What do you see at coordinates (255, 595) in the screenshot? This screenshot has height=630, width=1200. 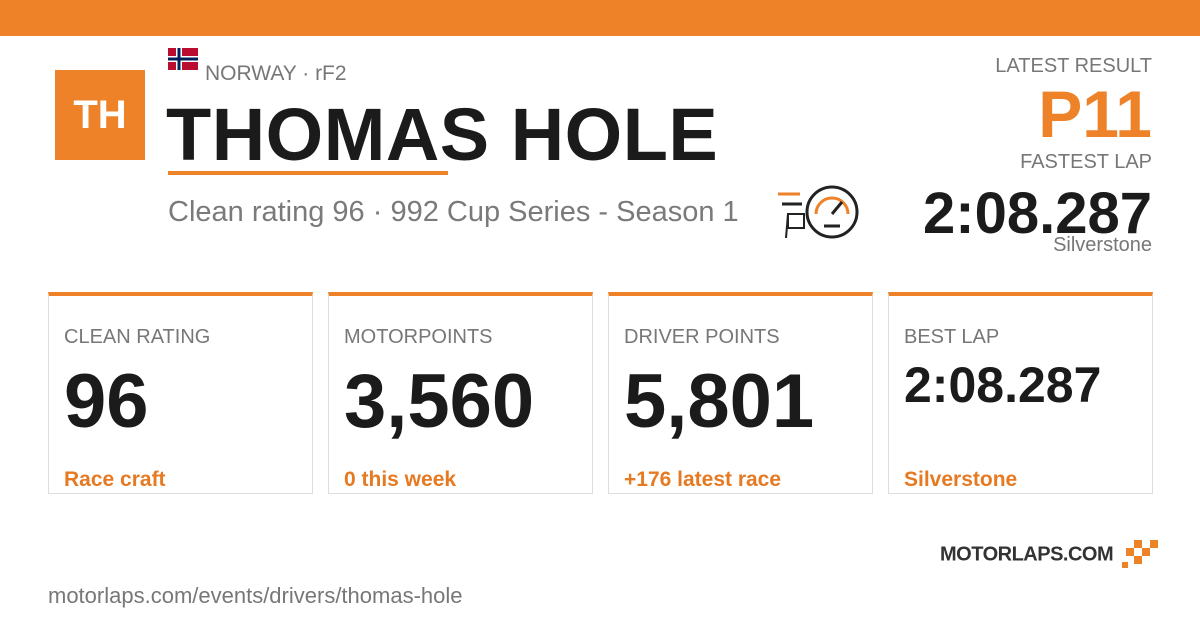 I see `url: motorlaps.com/events/drivers/thomas-hole` at bounding box center [255, 595].